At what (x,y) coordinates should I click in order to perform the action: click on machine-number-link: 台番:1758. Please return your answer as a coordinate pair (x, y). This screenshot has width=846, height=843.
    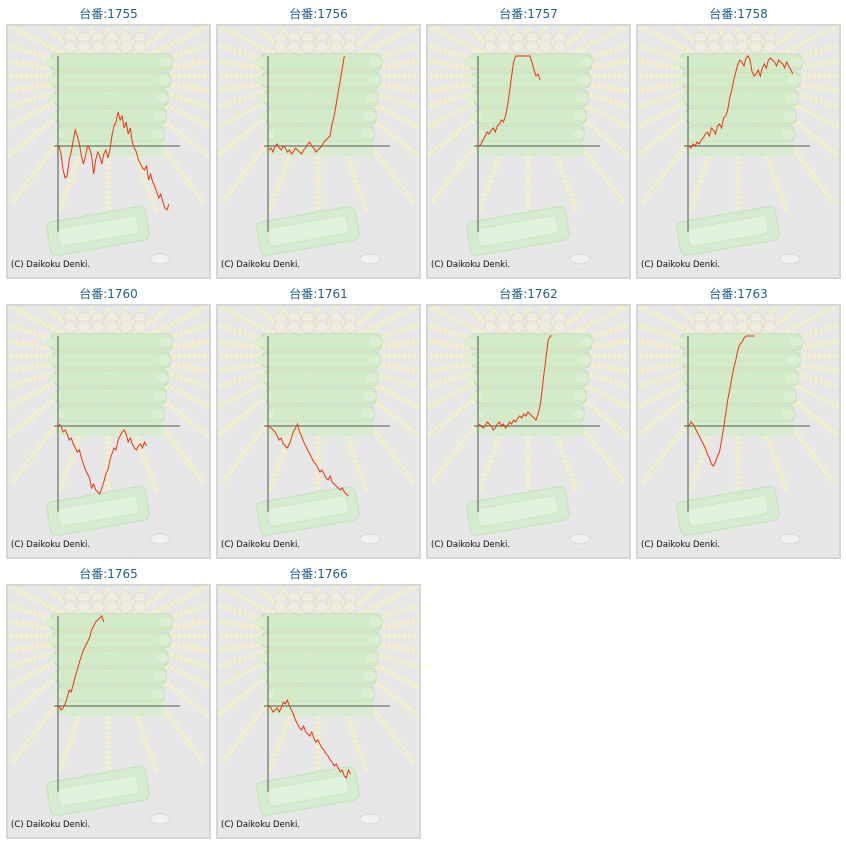
    Looking at the image, I should click on (738, 14).